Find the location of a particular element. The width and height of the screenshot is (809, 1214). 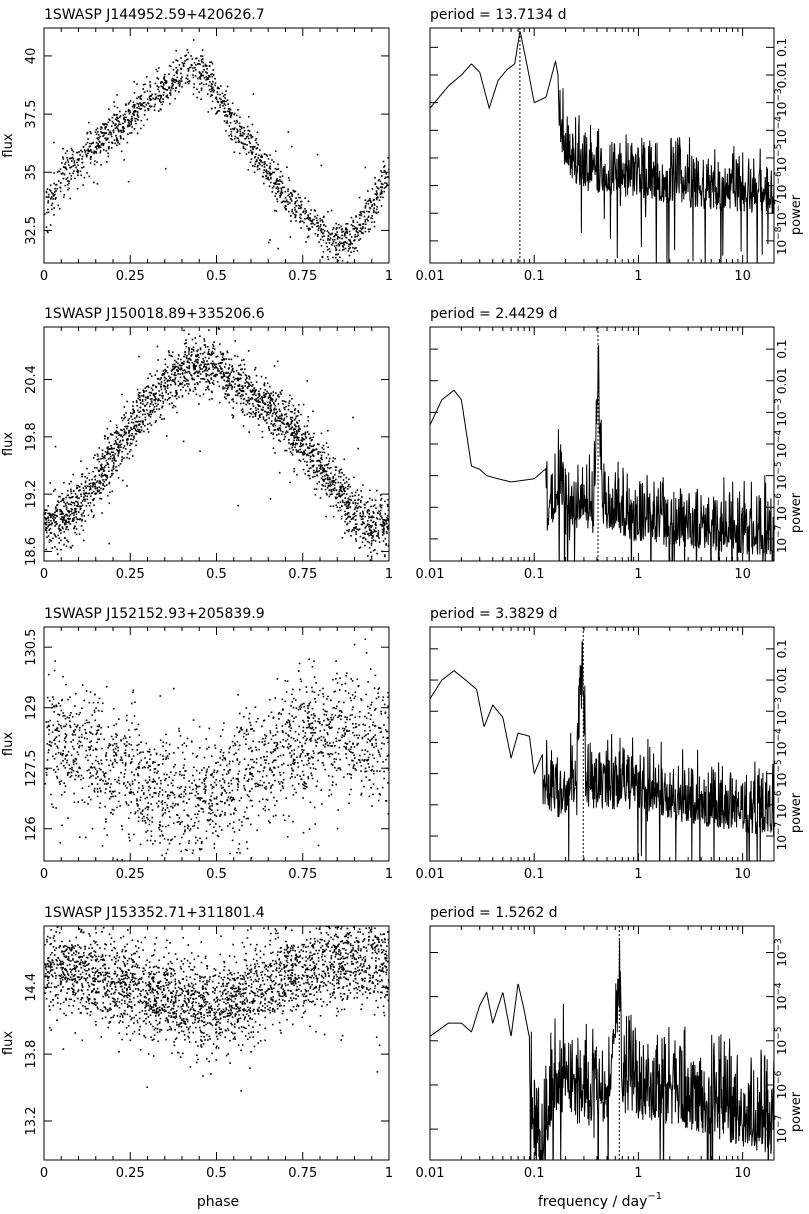

period-value: 13.7134 is located at coordinates (524, 15).